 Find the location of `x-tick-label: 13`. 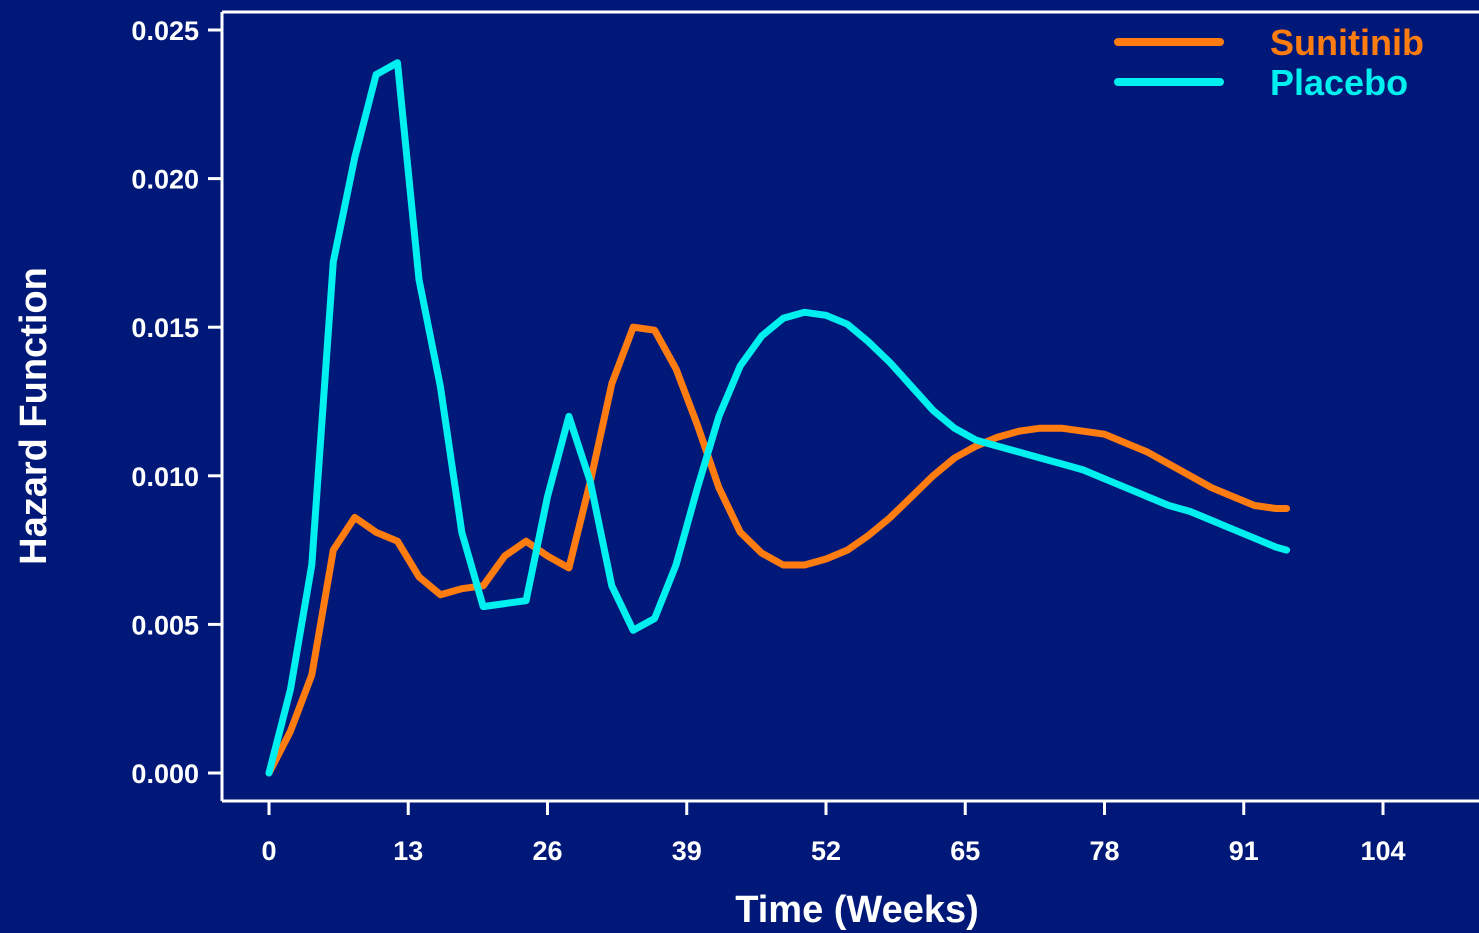

x-tick-label: 13 is located at coordinates (408, 851).